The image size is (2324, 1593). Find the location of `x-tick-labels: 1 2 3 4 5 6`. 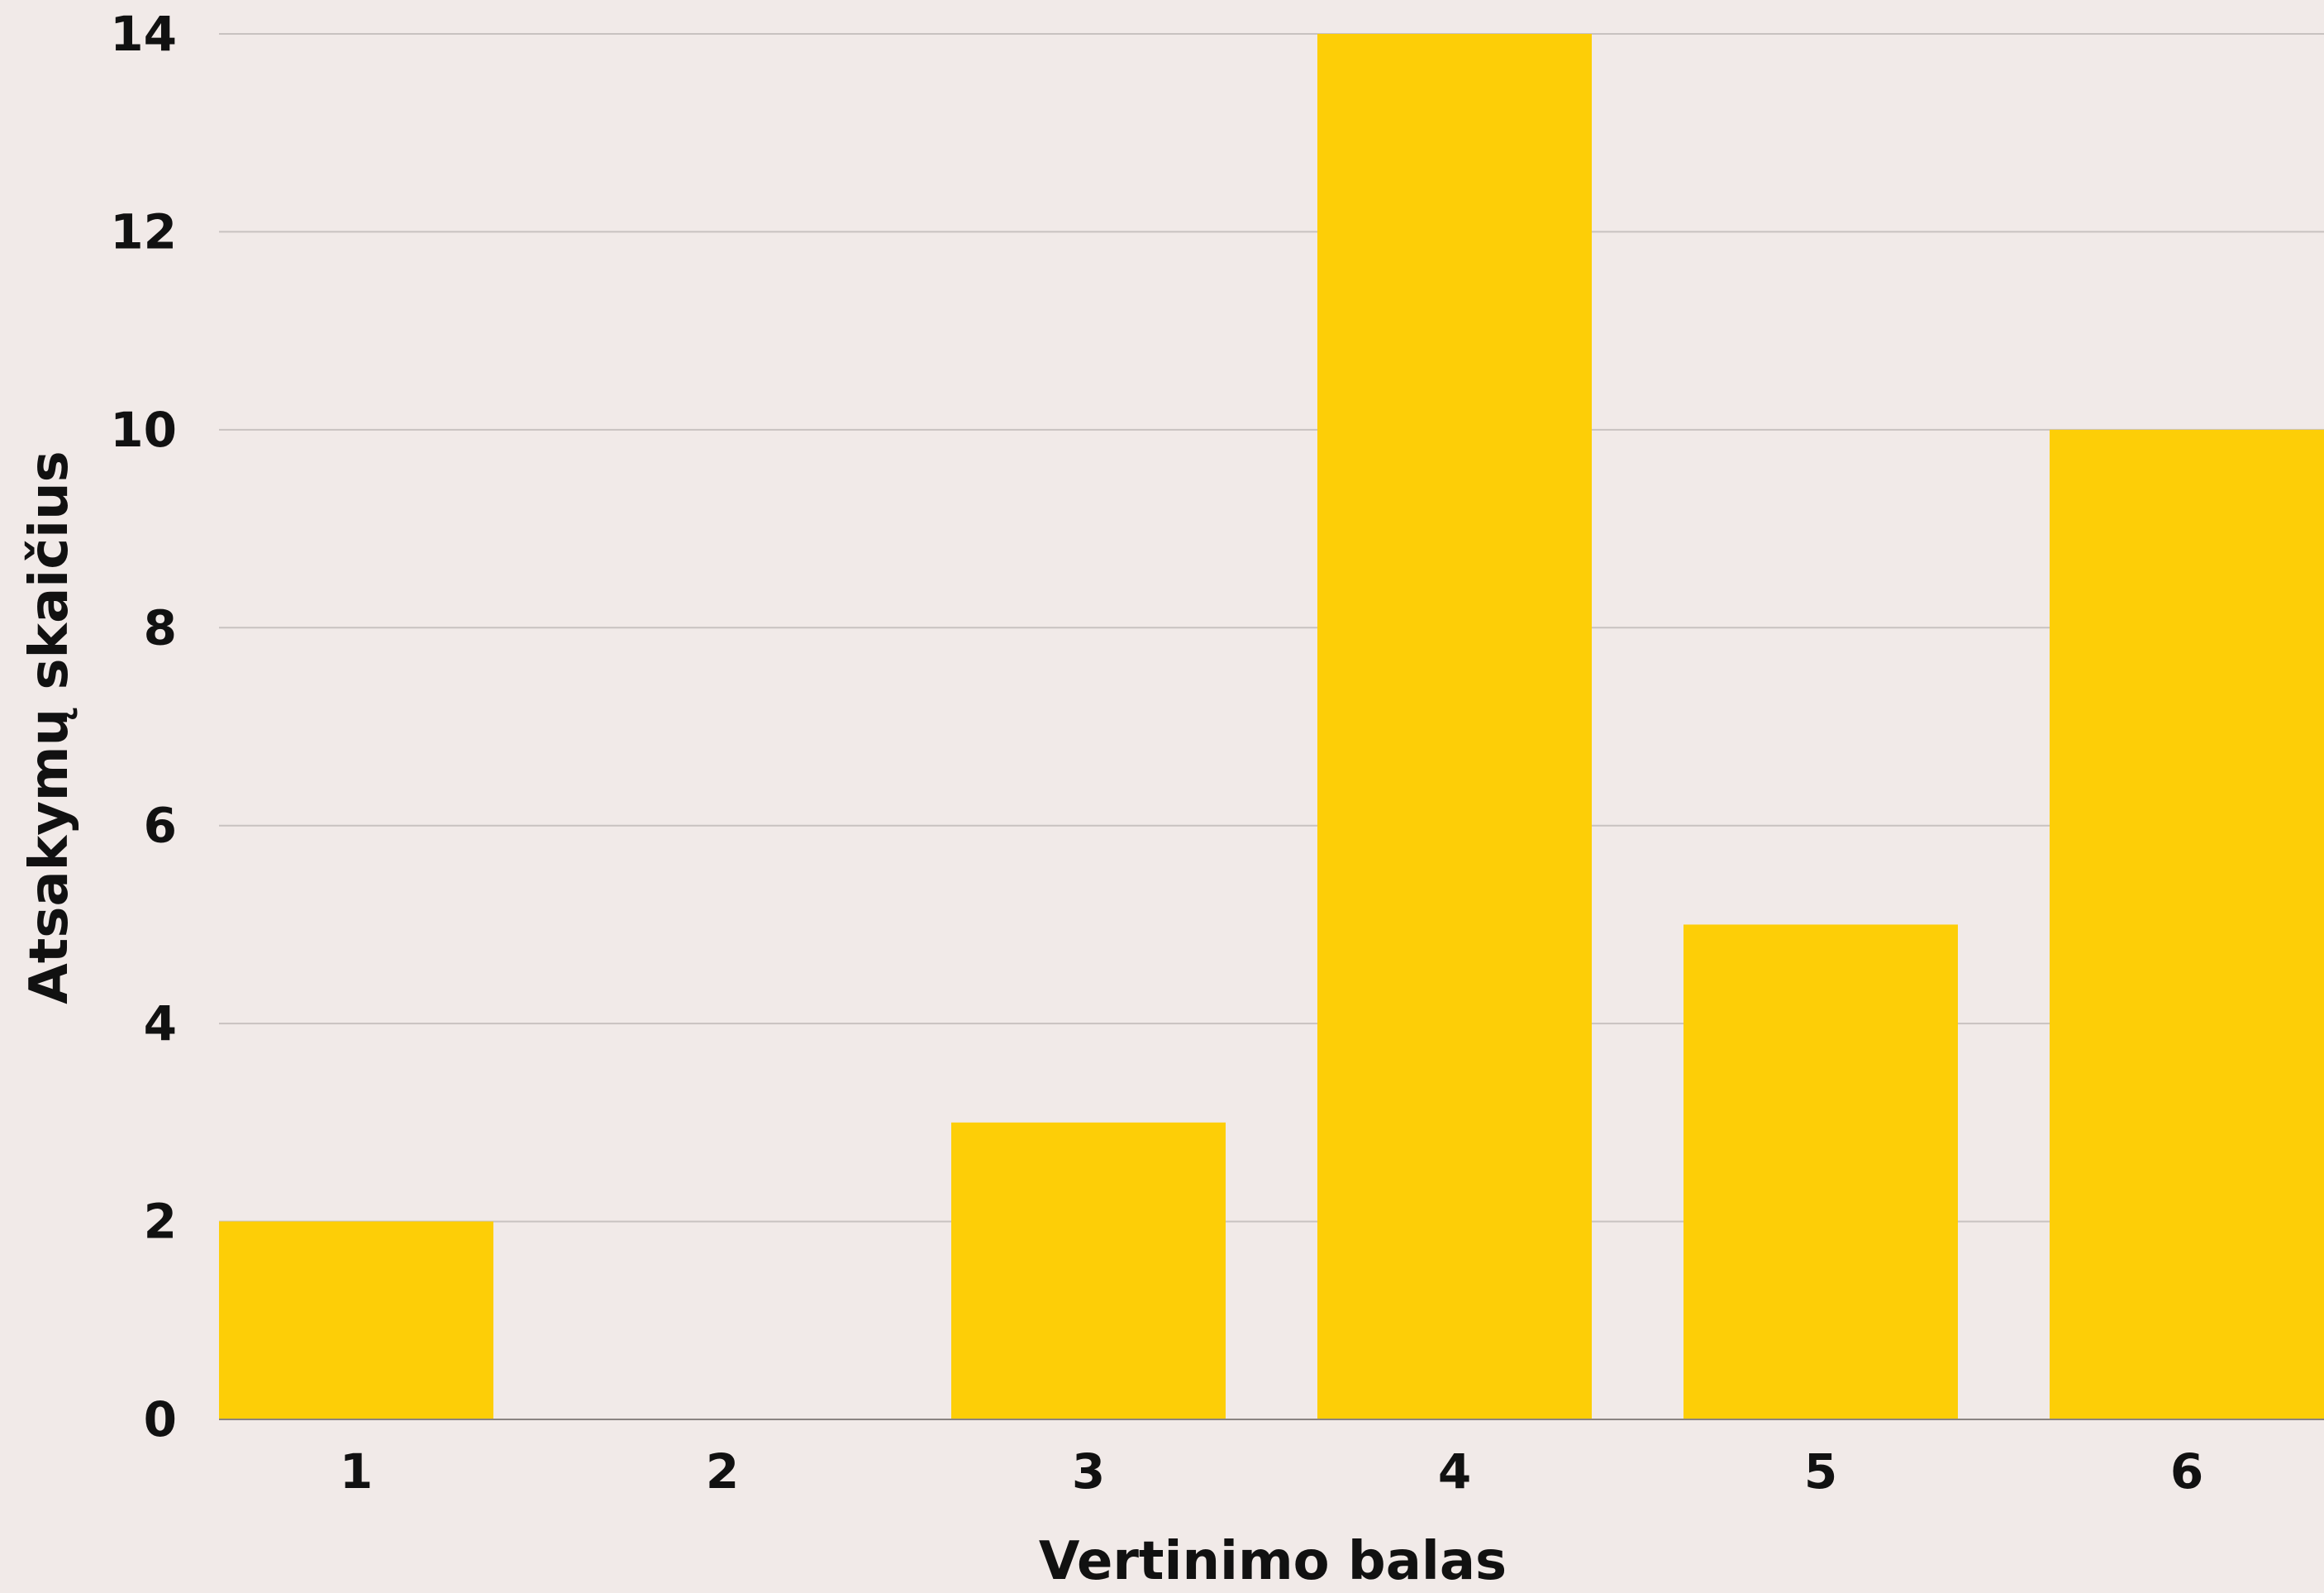

x-tick-labels: 1 2 3 4 5 6 is located at coordinates (1271, 1471).